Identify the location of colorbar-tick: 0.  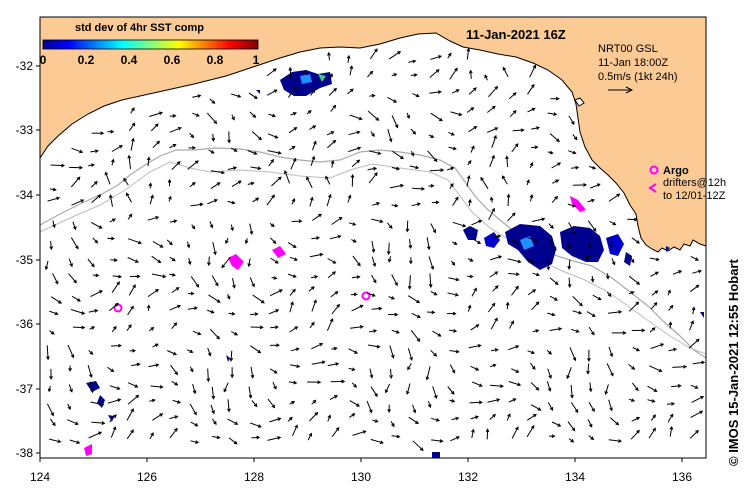
(43, 60).